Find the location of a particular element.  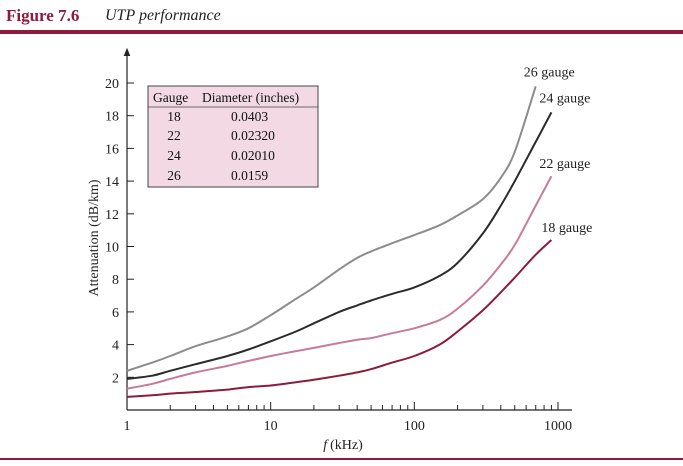

bottom-rule is located at coordinates (341, 459).